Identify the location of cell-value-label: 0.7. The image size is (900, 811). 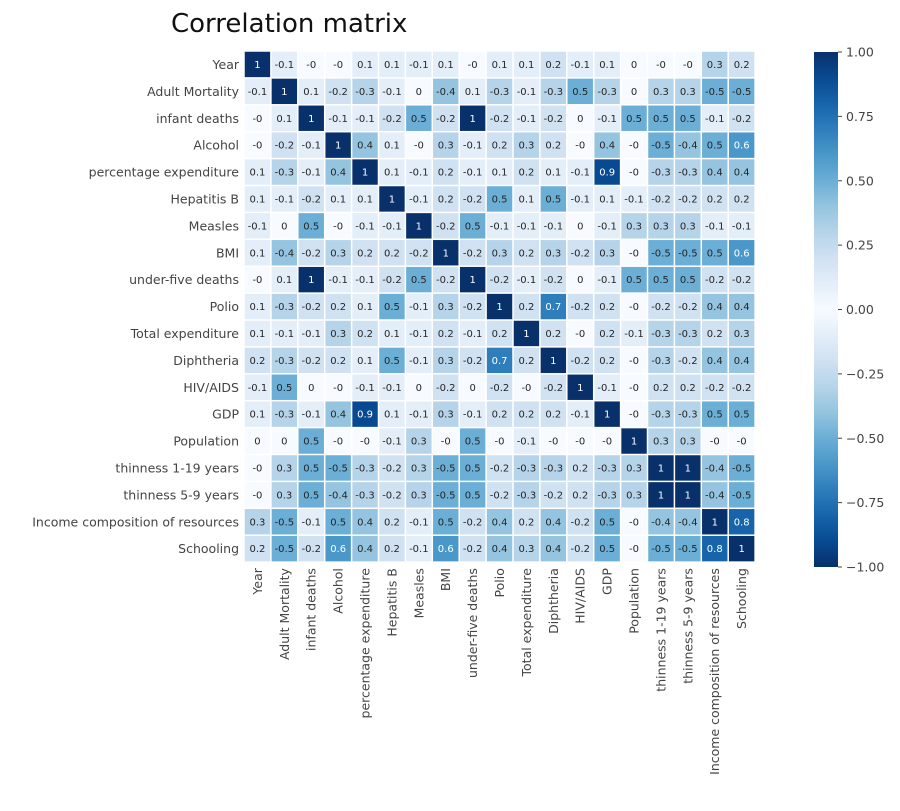
(500, 361).